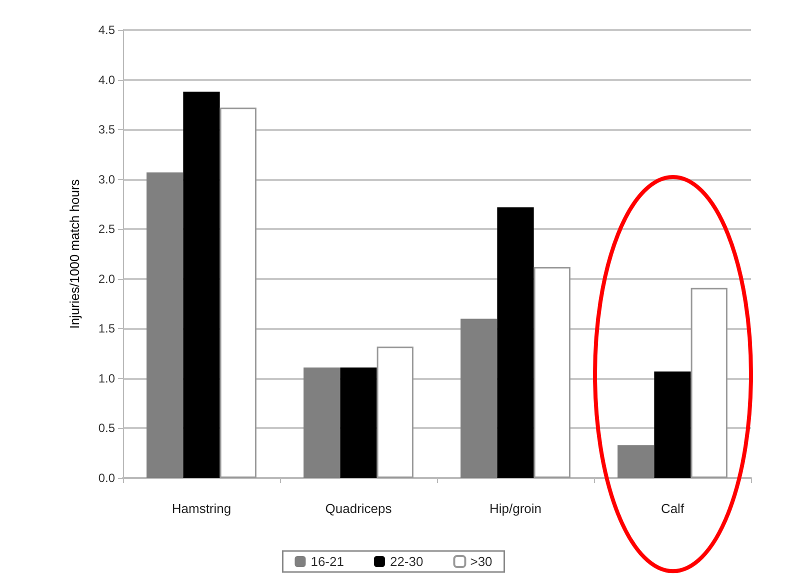 Image resolution: width=787 pixels, height=586 pixels. What do you see at coordinates (358, 508) in the screenshot?
I see `x-tick-label: Quadriceps` at bounding box center [358, 508].